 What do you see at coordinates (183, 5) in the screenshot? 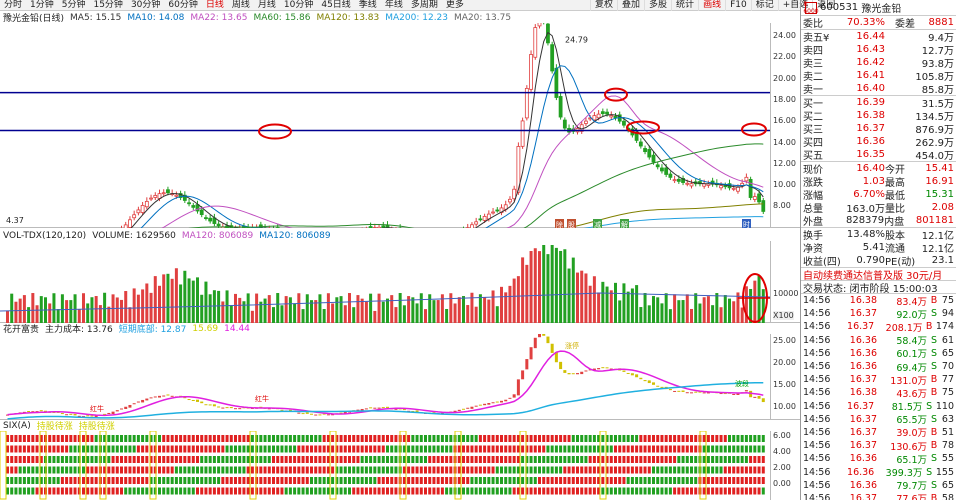
I see `timeframe-5: 60分钟` at bounding box center [183, 5].